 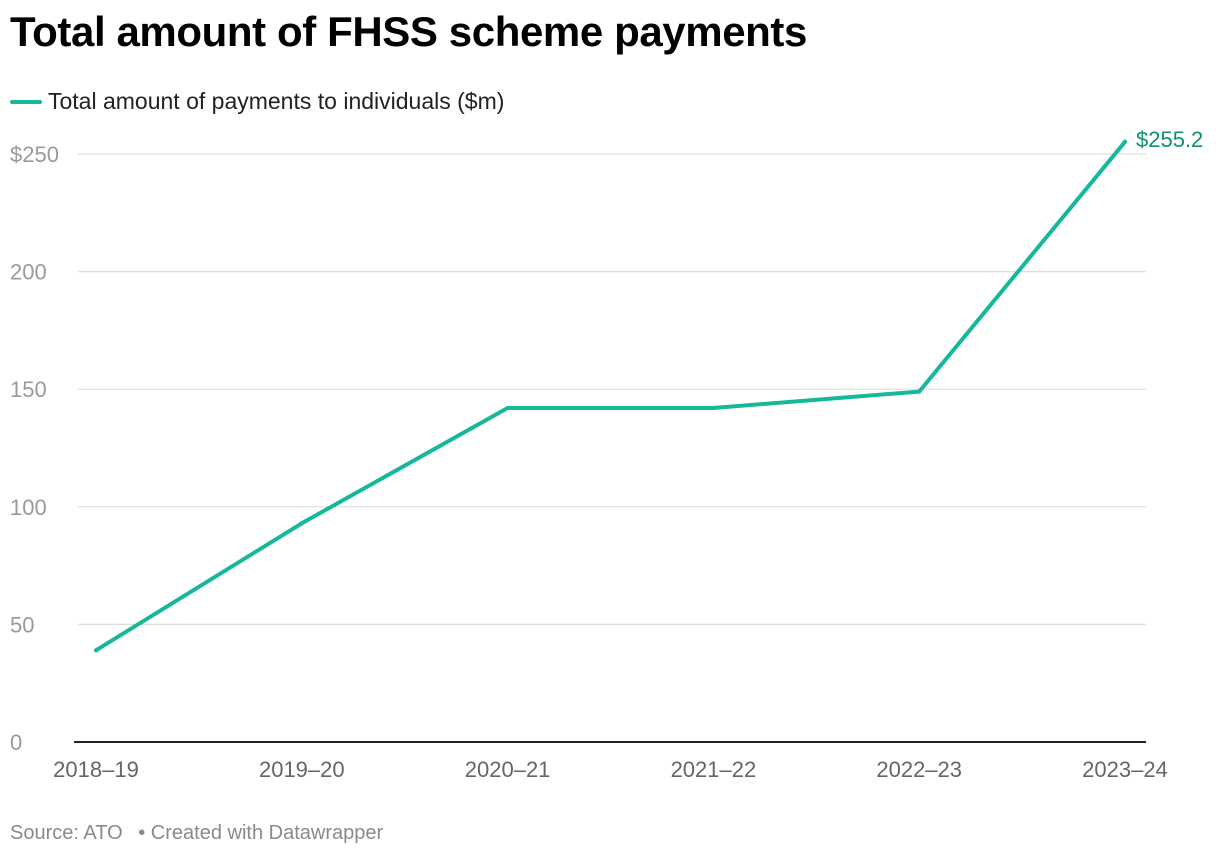 I want to click on x-tick-label: 2019–20, so click(x=302, y=769).